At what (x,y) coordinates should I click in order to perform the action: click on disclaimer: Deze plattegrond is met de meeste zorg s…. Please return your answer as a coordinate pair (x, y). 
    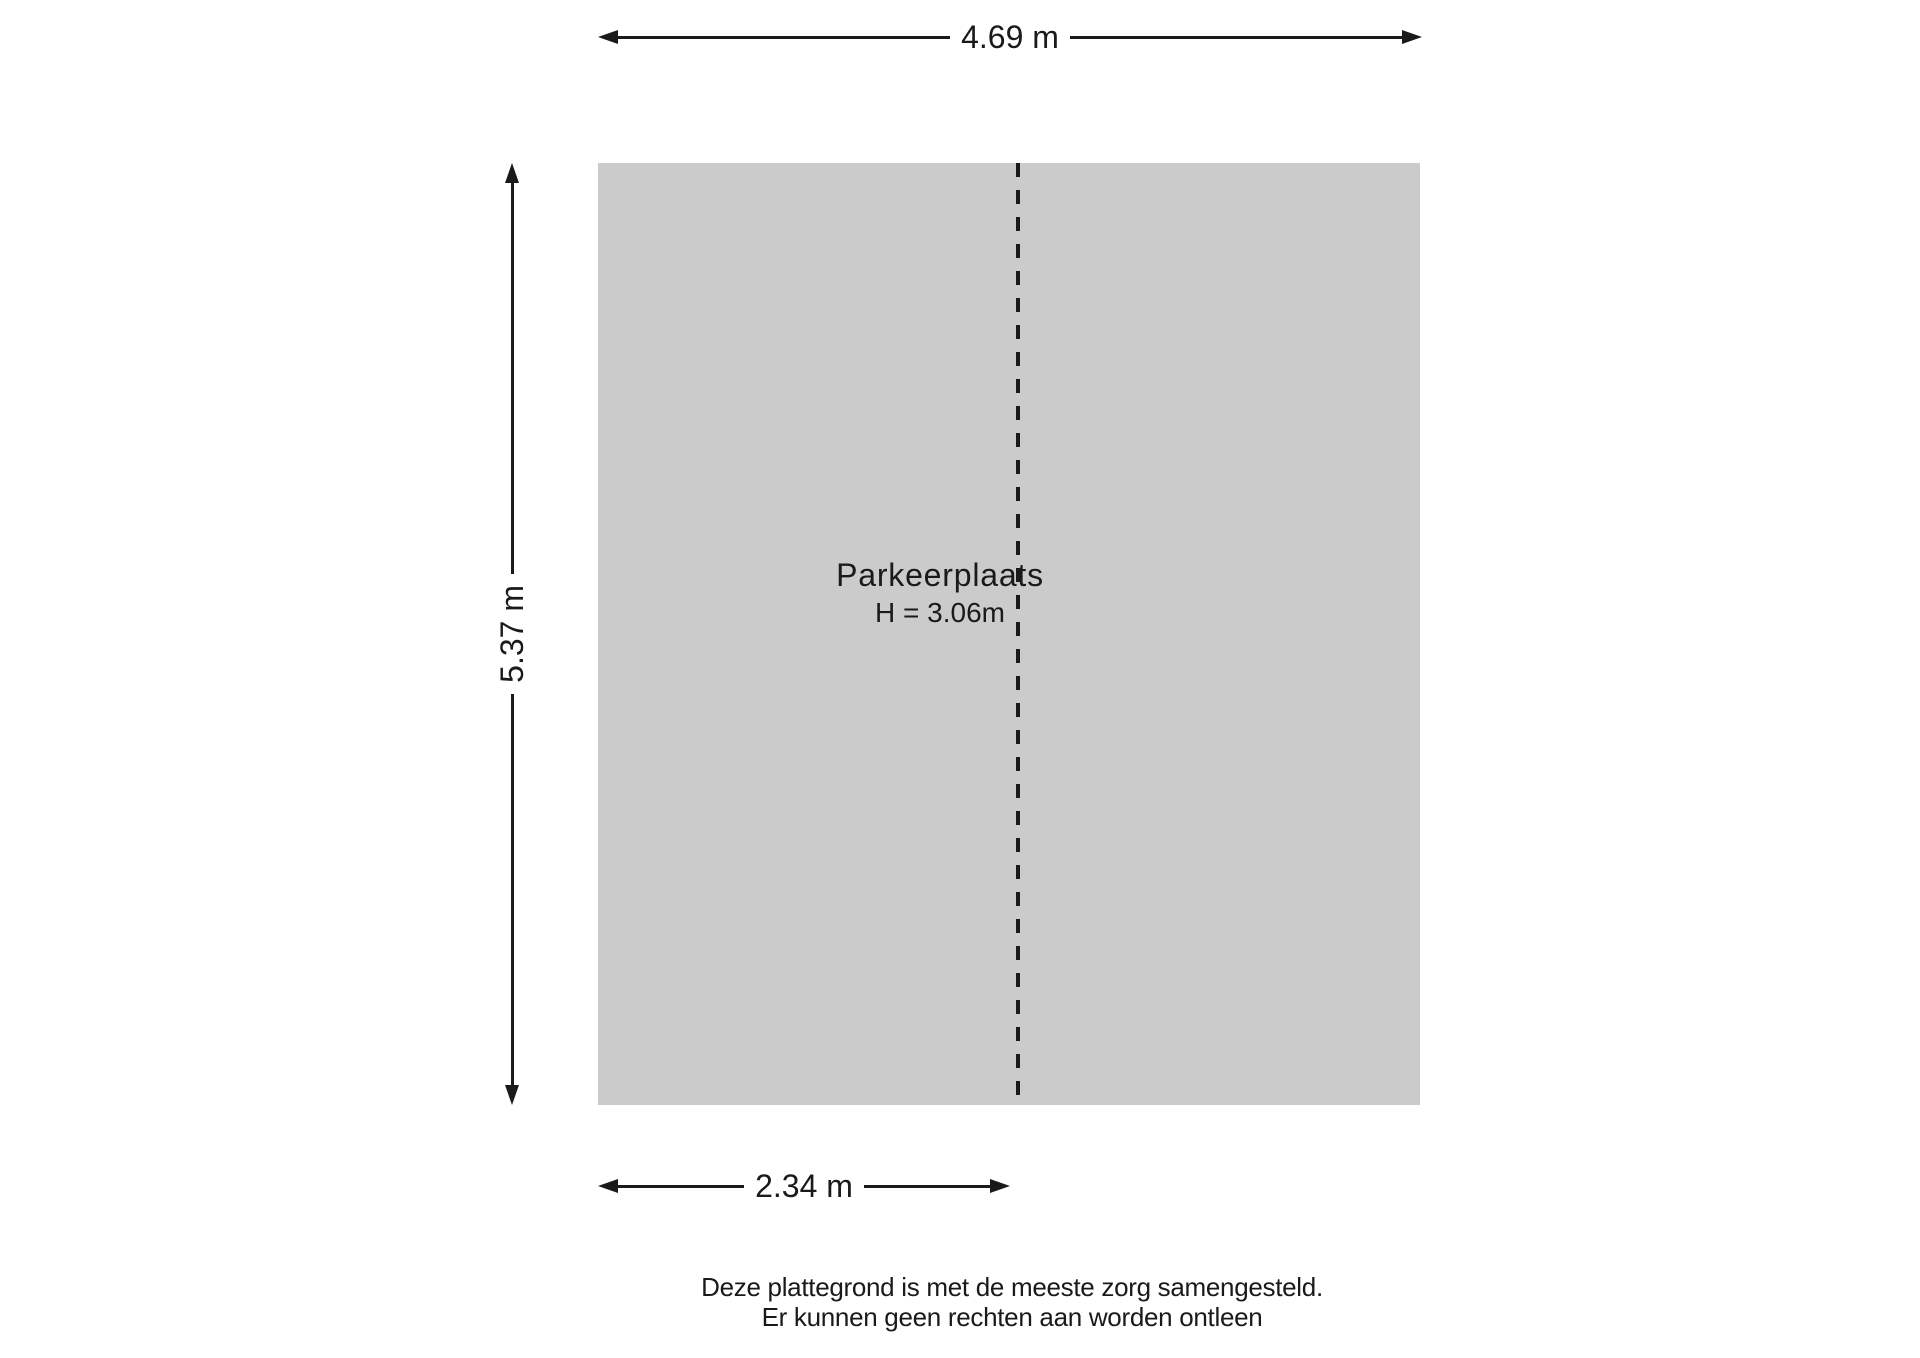
    Looking at the image, I should click on (1012, 1302).